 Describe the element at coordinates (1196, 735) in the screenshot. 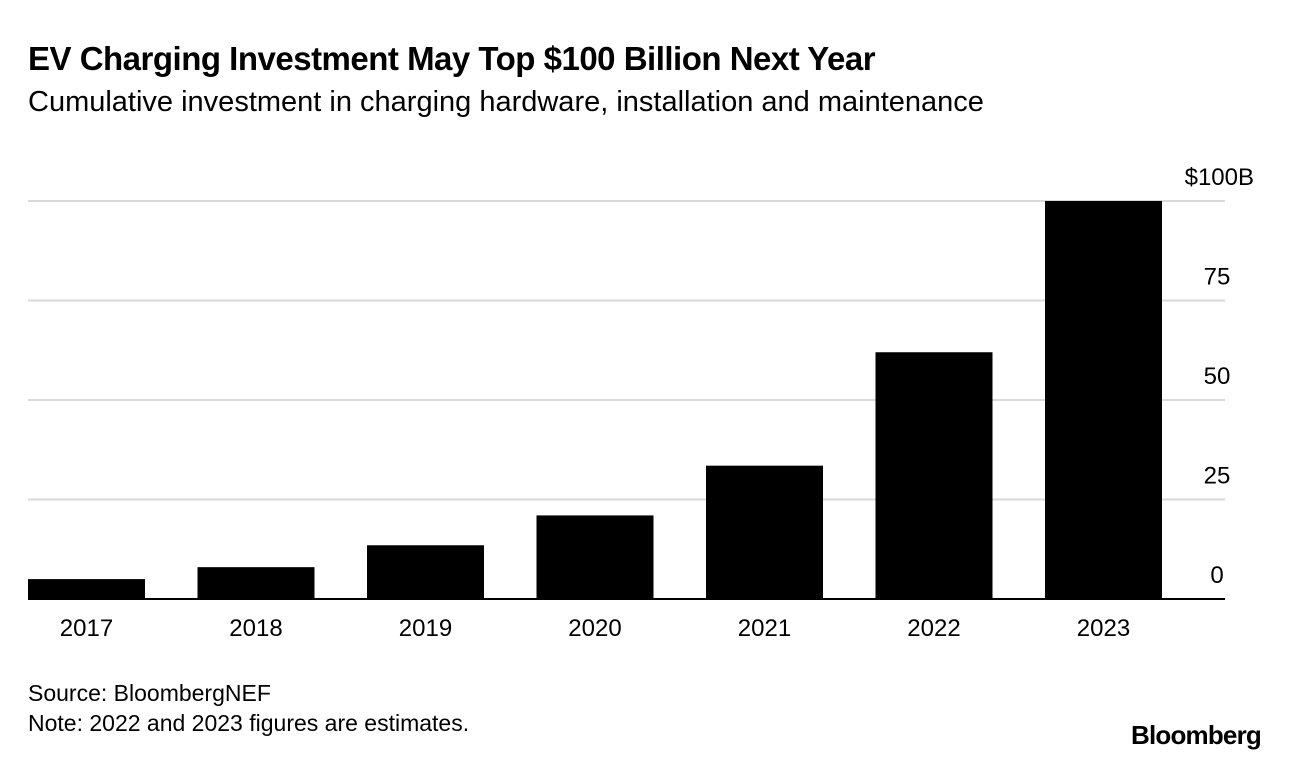

I see `bloomberg-logo: Bloomberg` at that location.